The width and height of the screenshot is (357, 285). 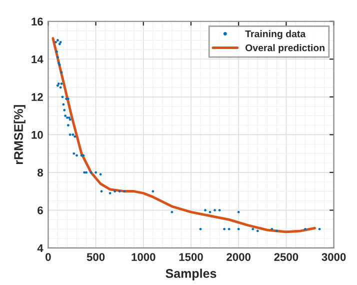 I want to click on y-tick-label: 6, so click(x=40, y=210).